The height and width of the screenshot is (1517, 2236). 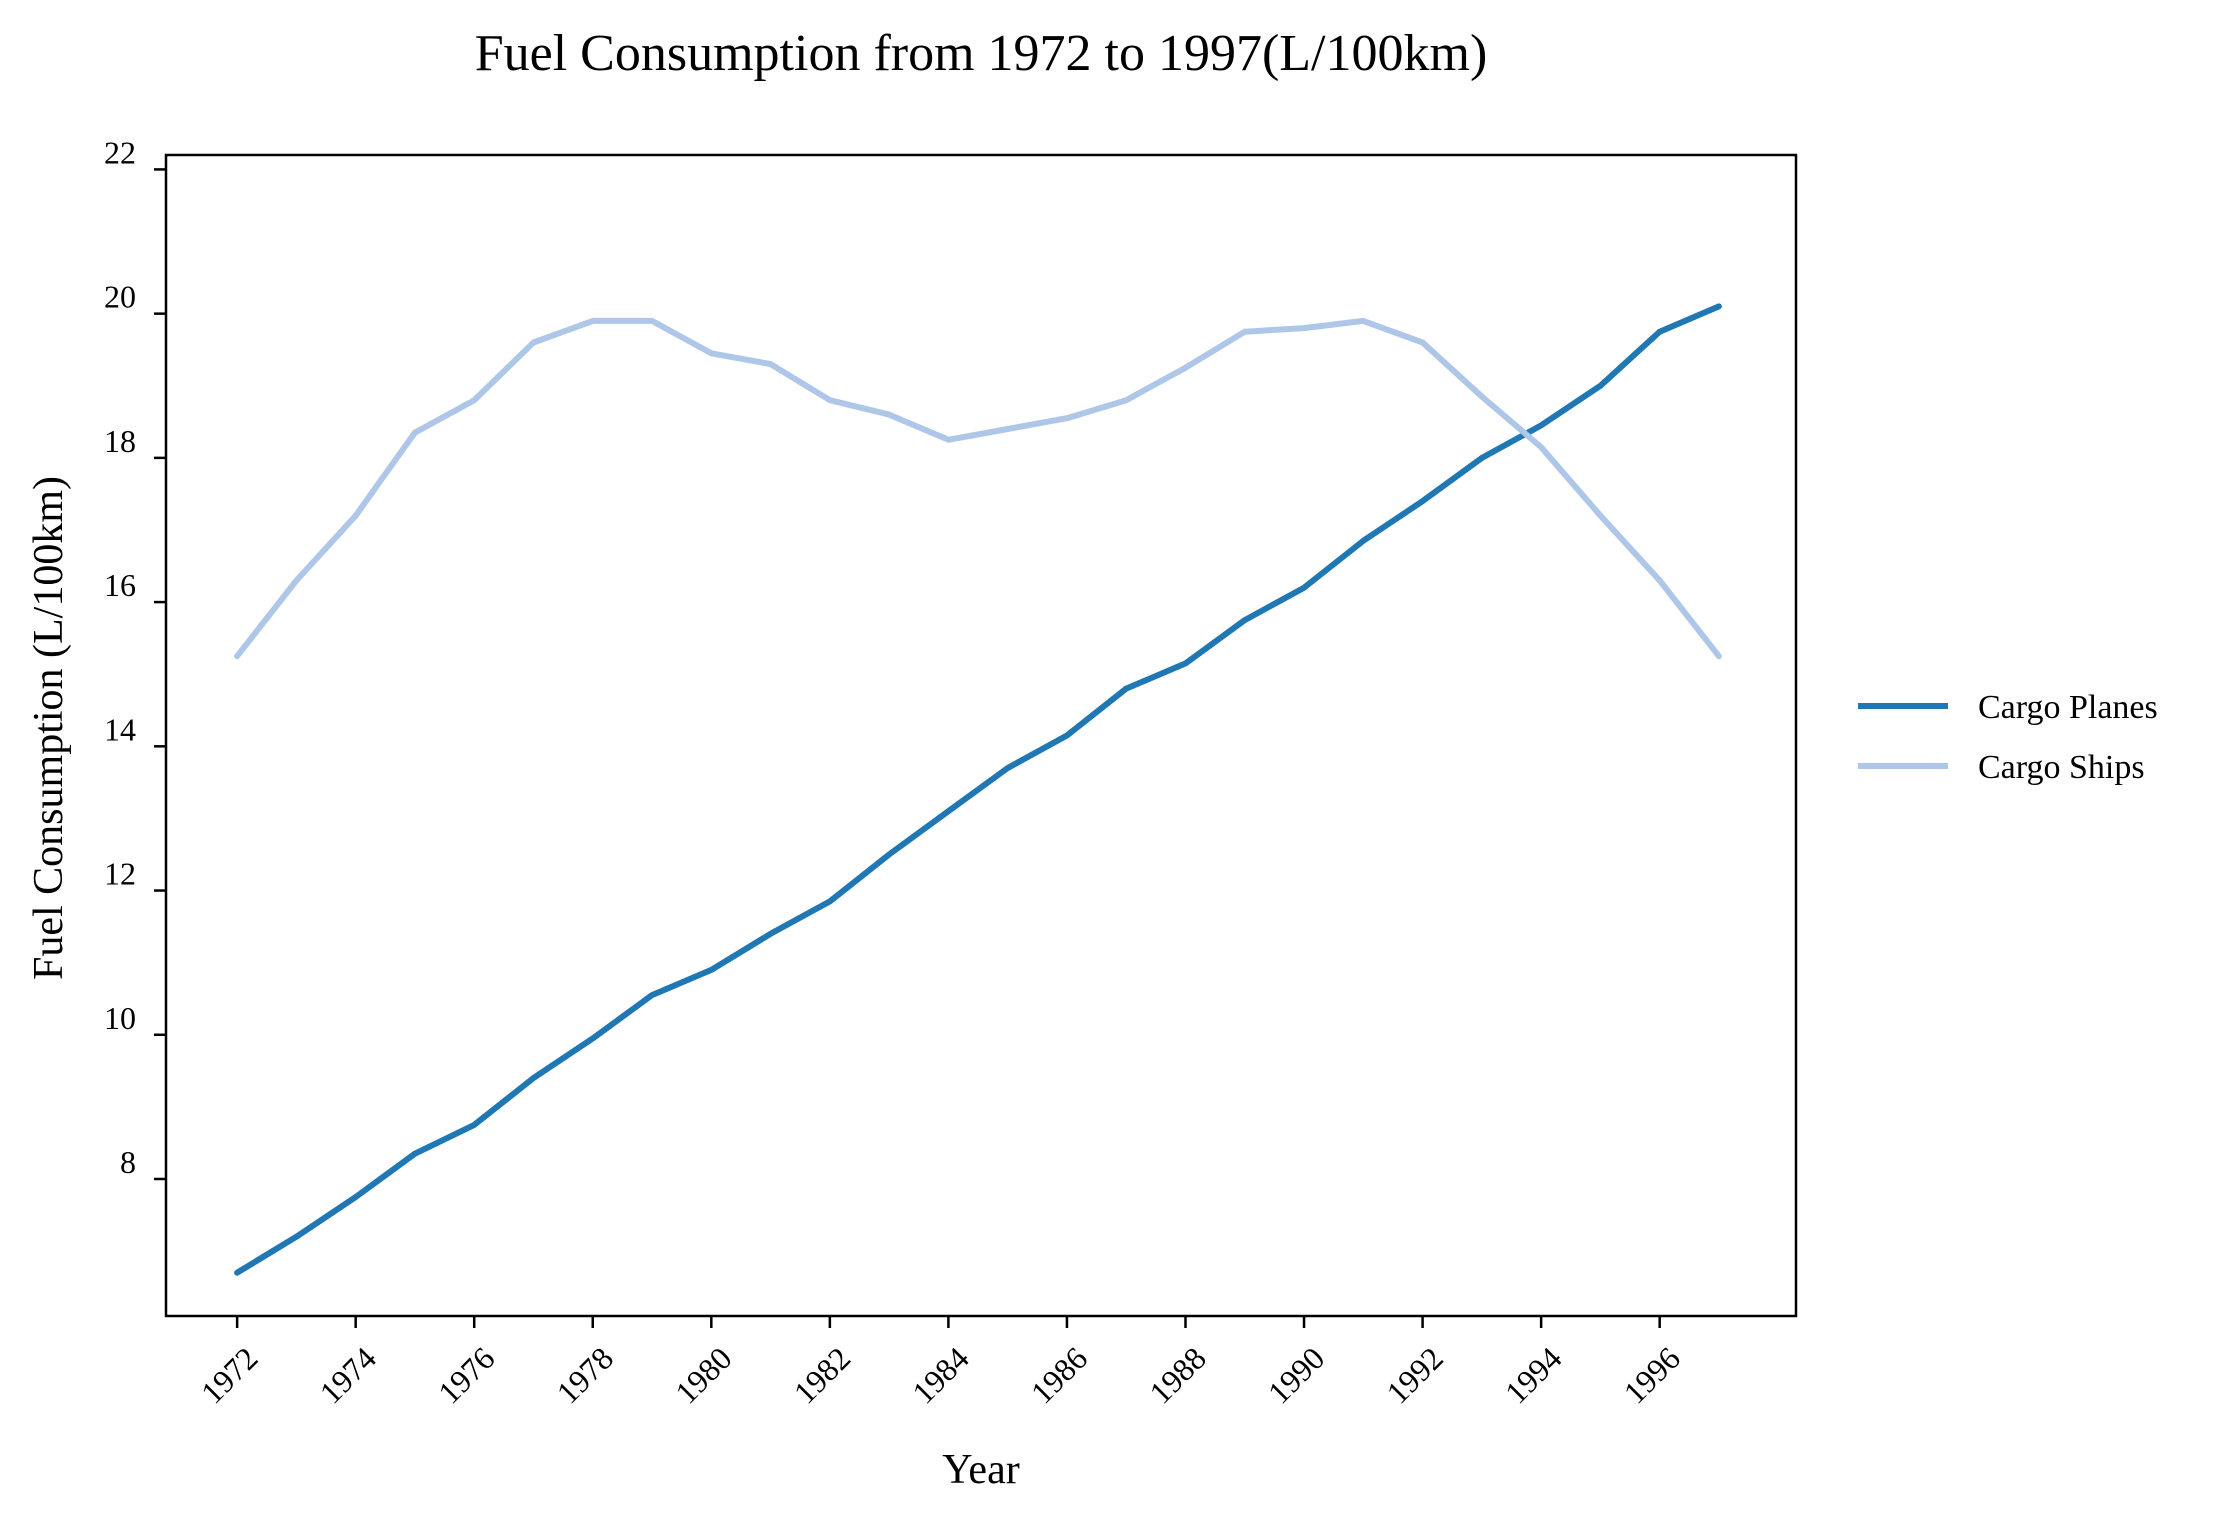 What do you see at coordinates (1651, 1375) in the screenshot?
I see `x-tick-label: 1996` at bounding box center [1651, 1375].